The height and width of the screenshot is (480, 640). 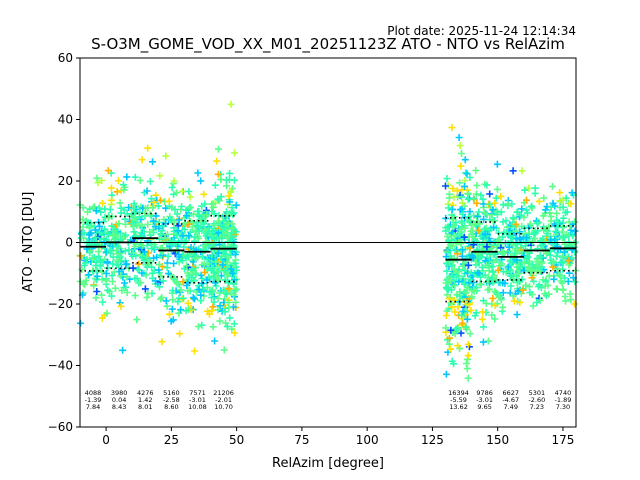 I want to click on x-tick-label: 50, so click(x=236, y=440).